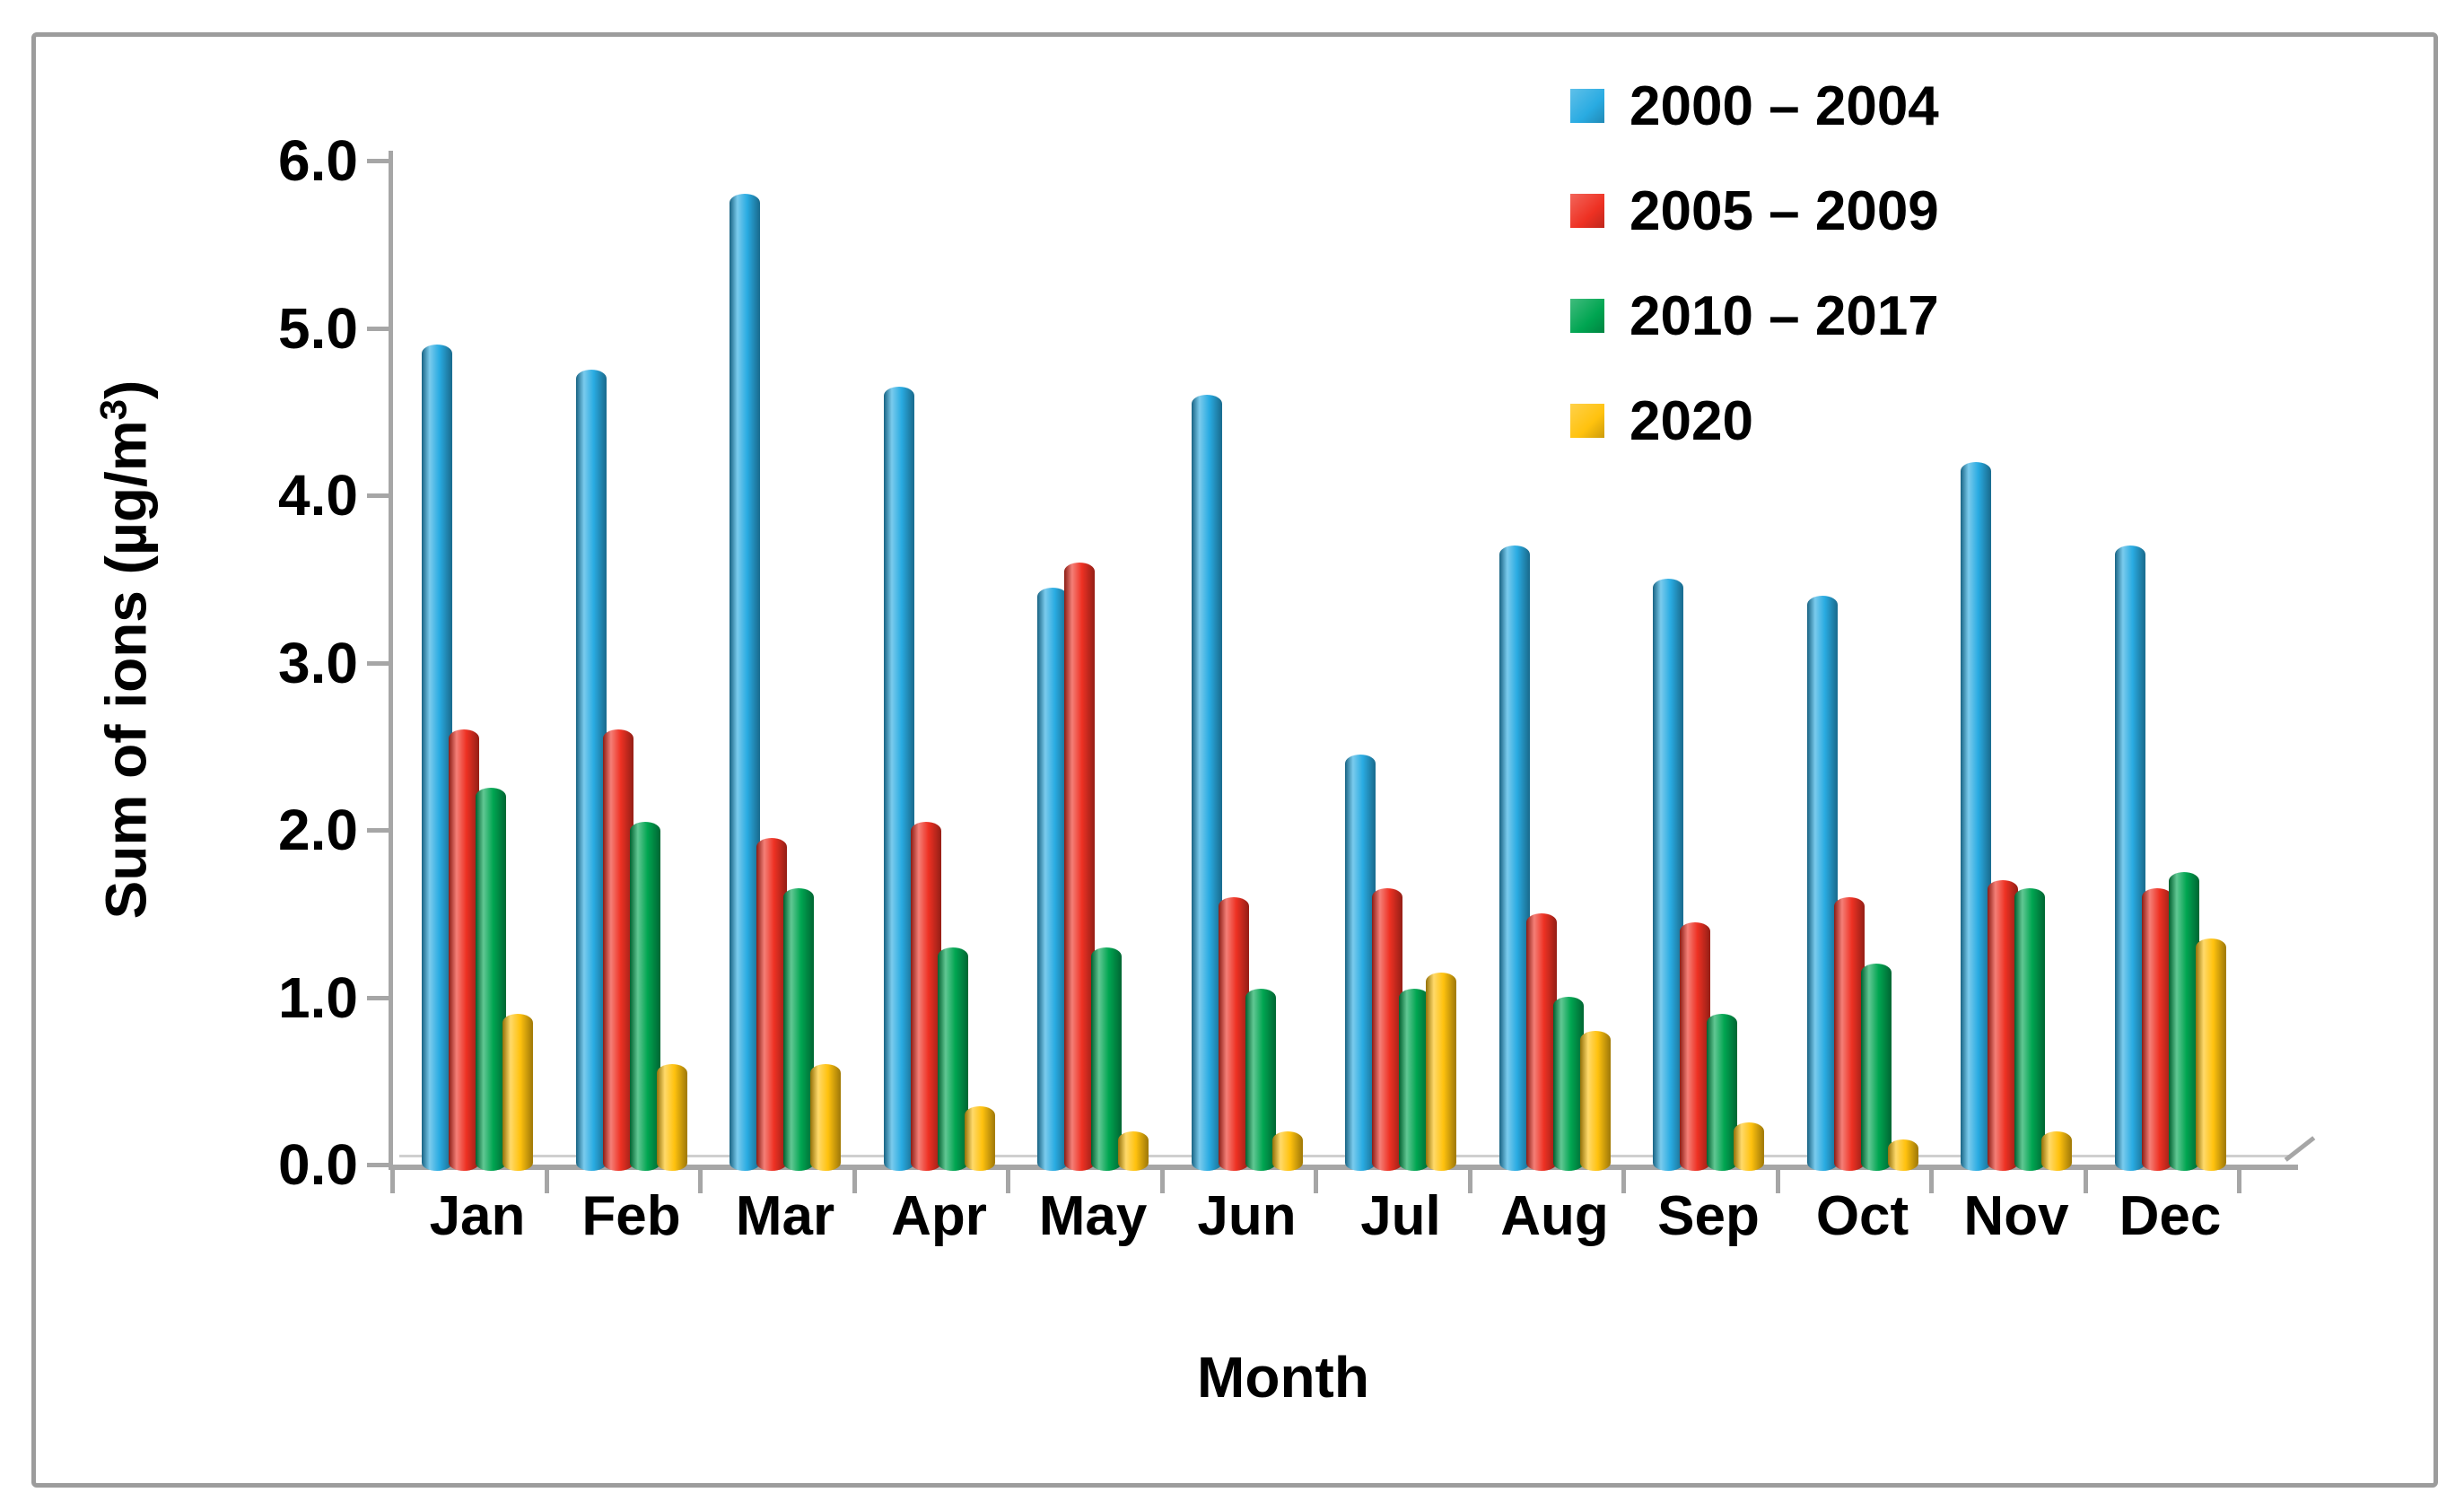 The image size is (2464, 1510). I want to click on y-tick-label: 1.0, so click(318, 997).